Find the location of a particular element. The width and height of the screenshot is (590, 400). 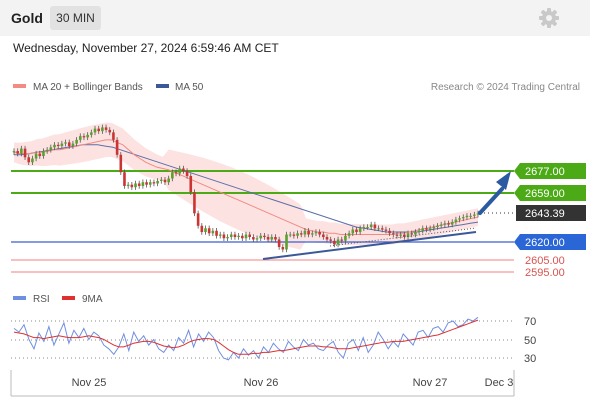

forecast-arrow-head is located at coordinates (503, 180).